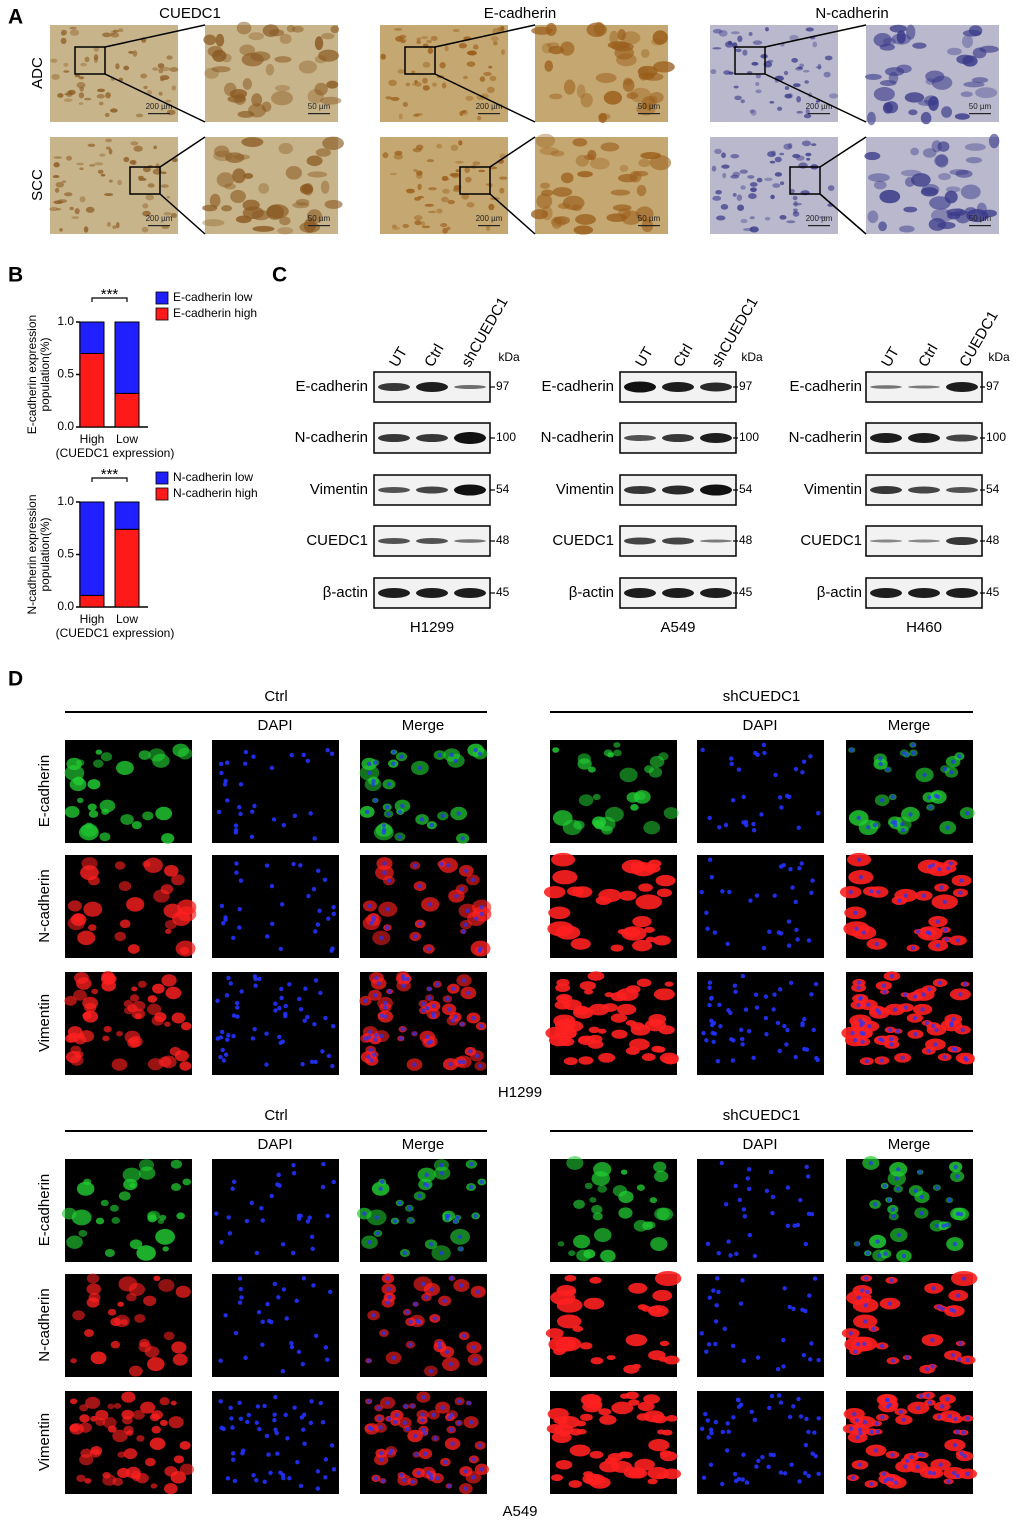  I want to click on condition-label: Ctrl, so click(275, 1115).